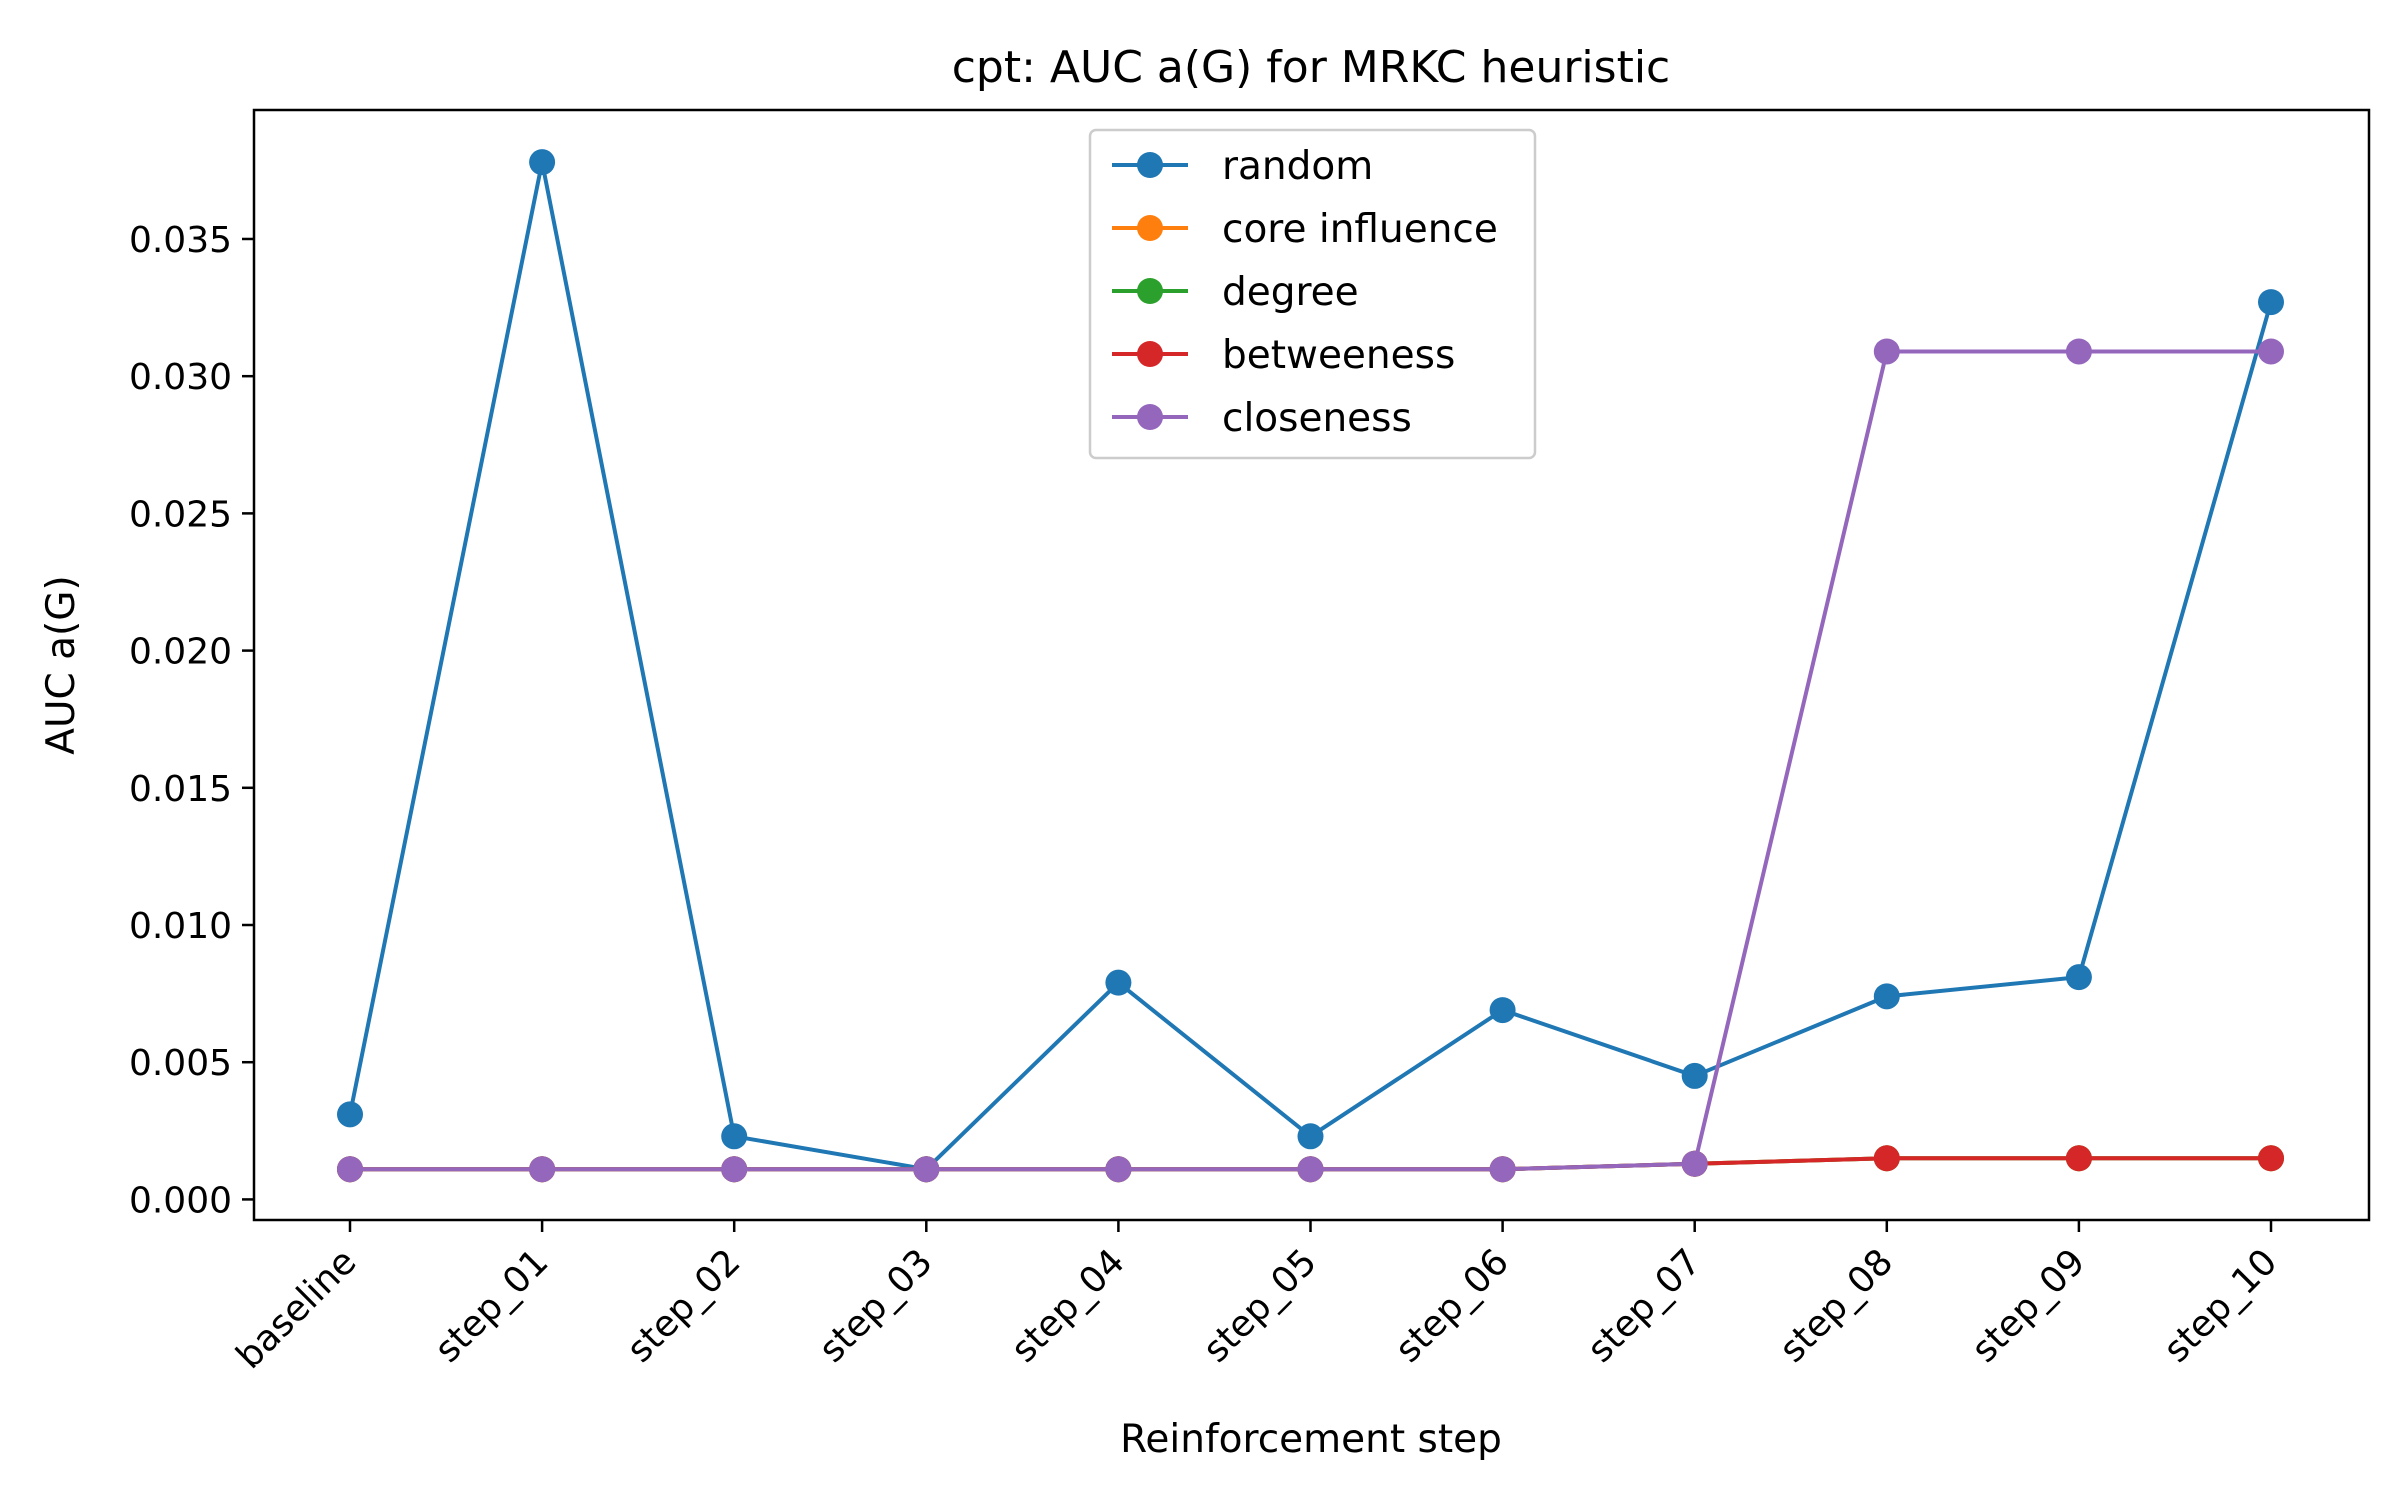  Describe the element at coordinates (1836, 1305) in the screenshot. I see `x-tick-label: step_08` at that location.